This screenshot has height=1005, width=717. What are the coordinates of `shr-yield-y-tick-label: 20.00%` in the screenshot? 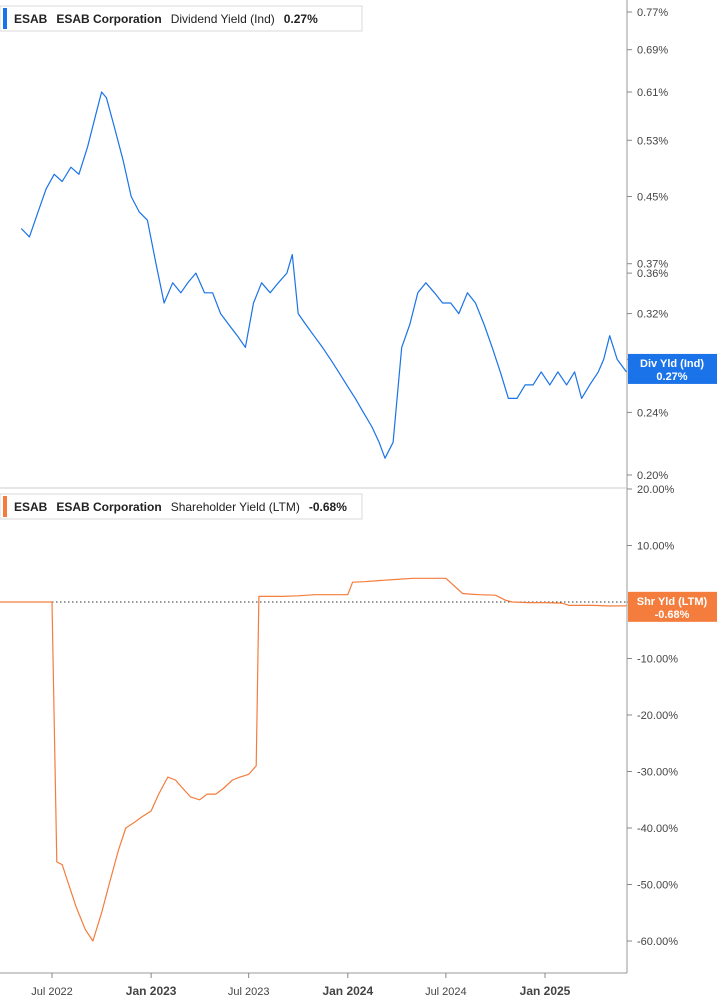 It's located at (656, 490).